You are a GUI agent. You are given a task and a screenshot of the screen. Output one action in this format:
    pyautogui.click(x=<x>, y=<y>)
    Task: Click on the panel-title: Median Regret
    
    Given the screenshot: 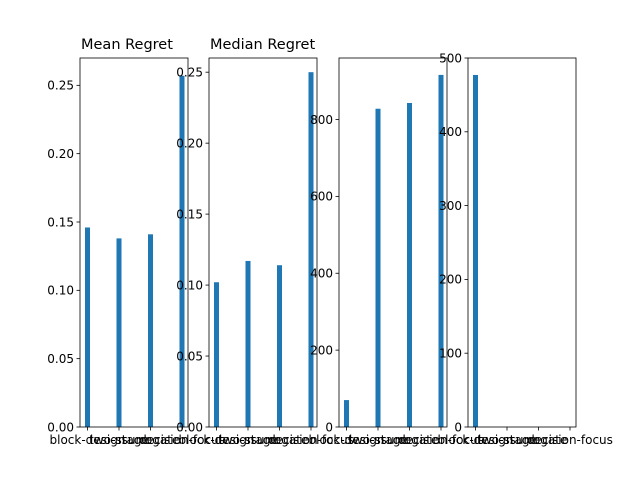 What is the action you would take?
    pyautogui.click(x=262, y=45)
    